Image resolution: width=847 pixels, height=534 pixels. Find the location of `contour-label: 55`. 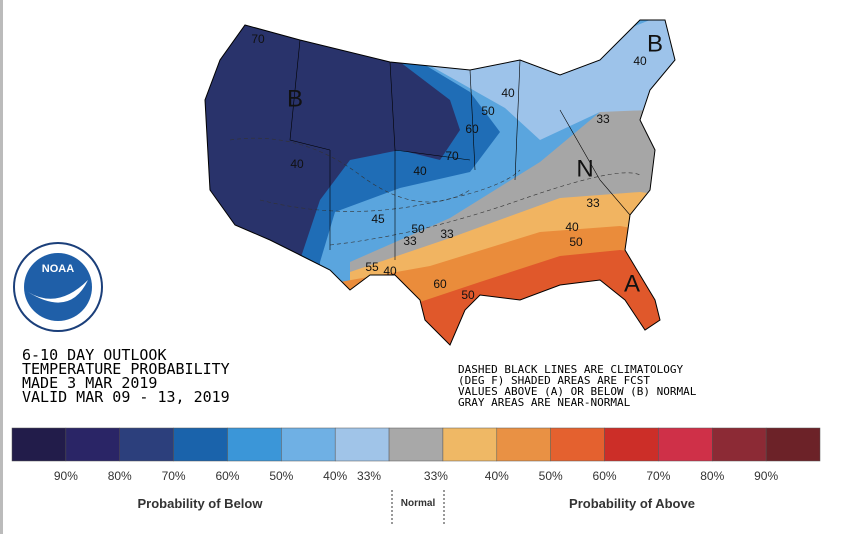

contour-label: 55 is located at coordinates (372, 267).